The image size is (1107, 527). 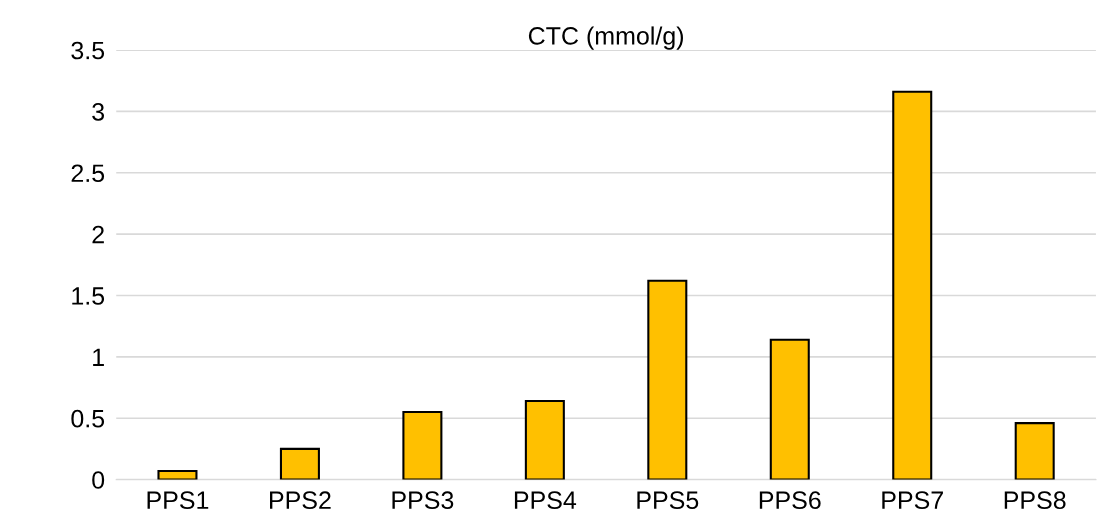 I want to click on y-tick-label: 1.5, so click(x=88, y=296).